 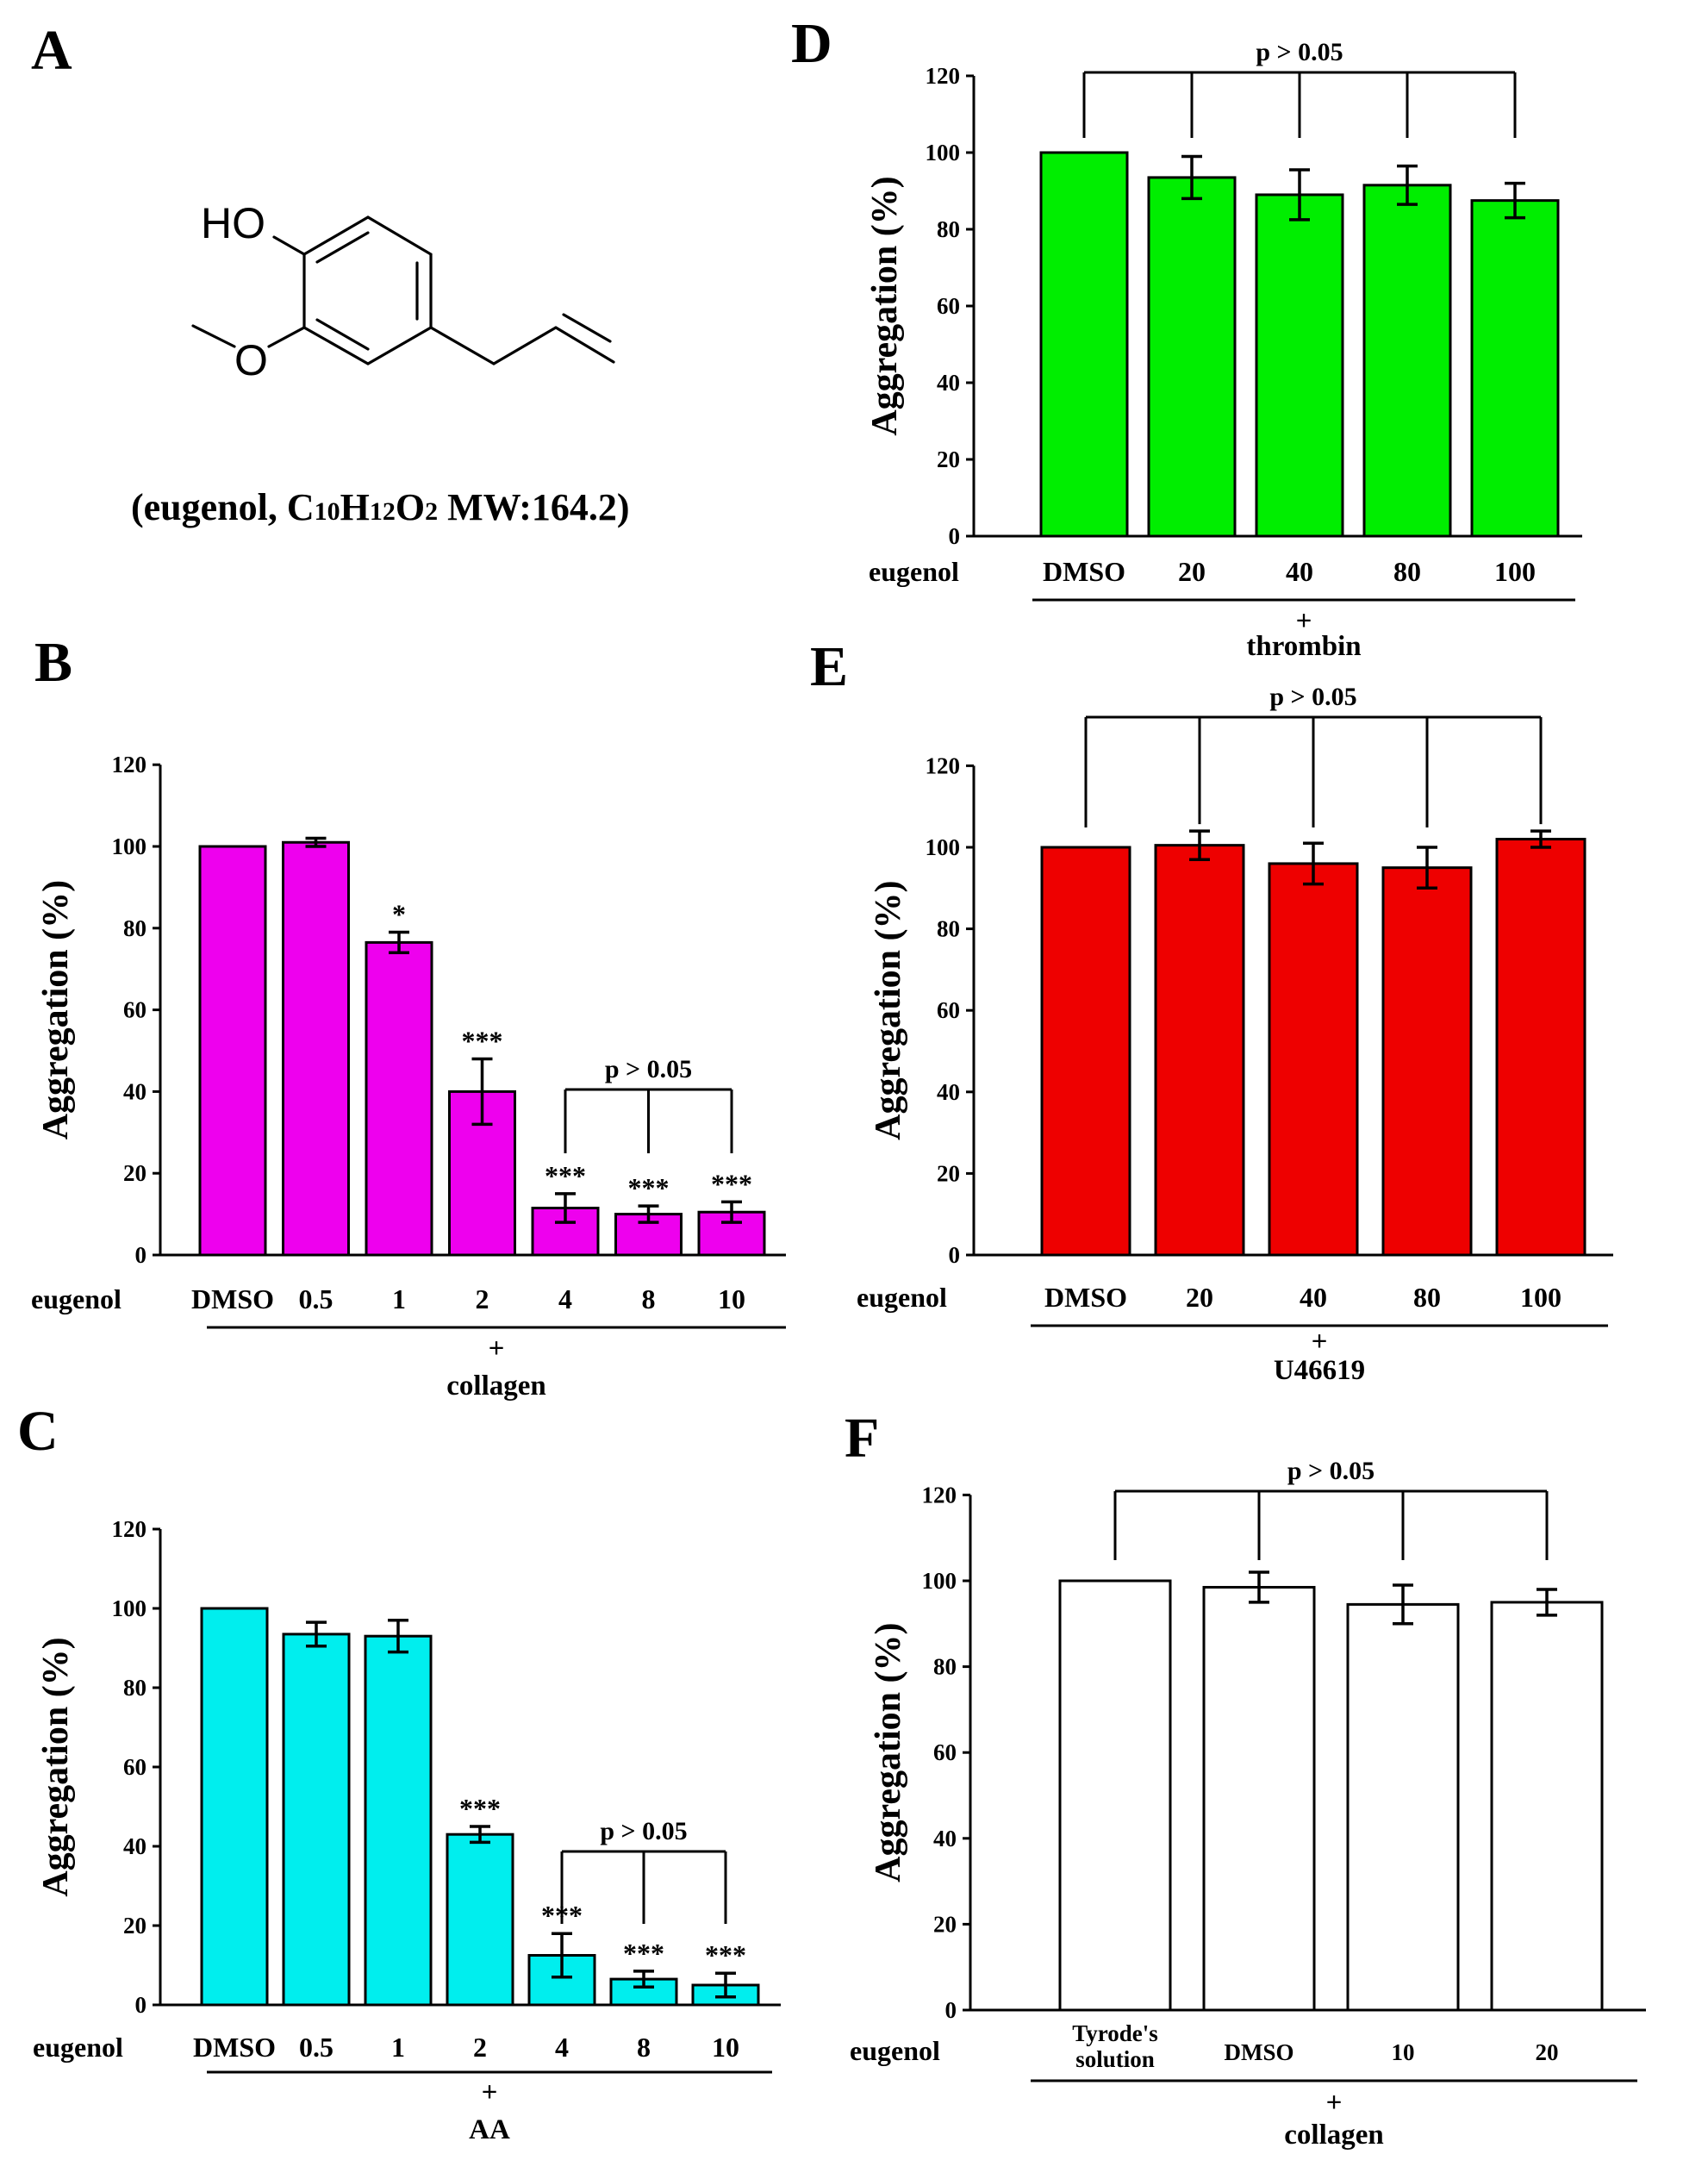 What do you see at coordinates (355, 507) in the screenshot?
I see `caption-h: H` at bounding box center [355, 507].